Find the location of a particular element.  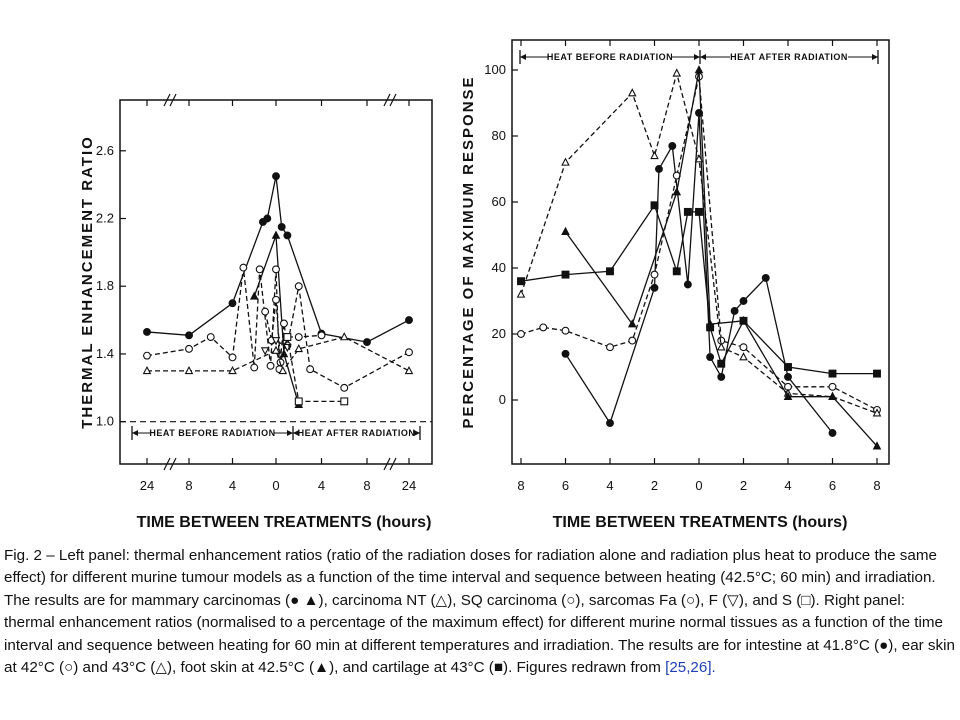

x-tick-label: 2 is located at coordinates (654, 485).